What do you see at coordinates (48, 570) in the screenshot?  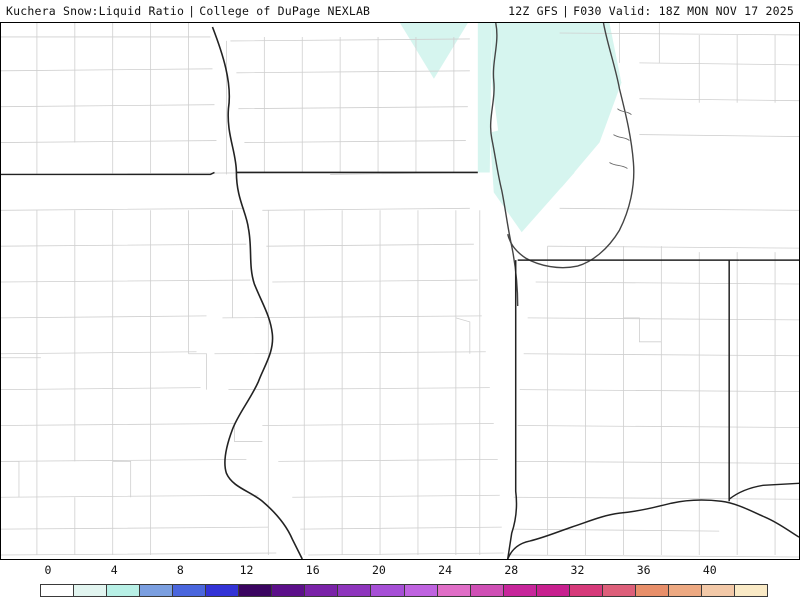 I see `colorbar-tick-label: 0` at bounding box center [48, 570].